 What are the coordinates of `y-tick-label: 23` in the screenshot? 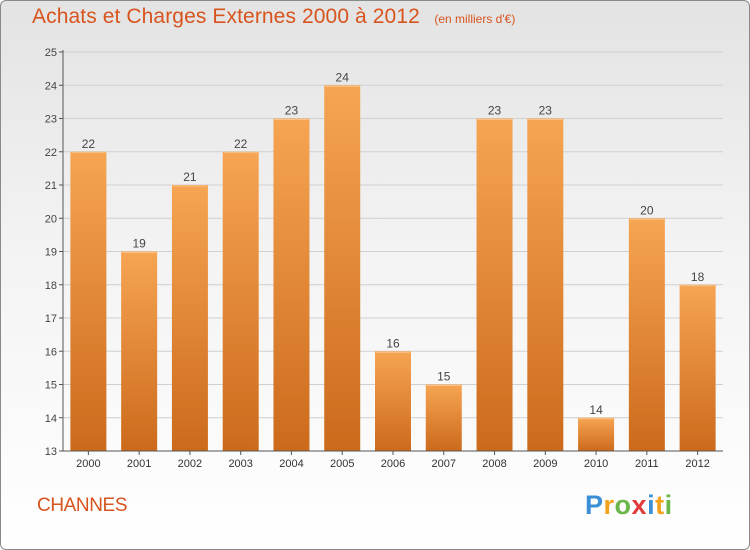 It's located at (51, 120).